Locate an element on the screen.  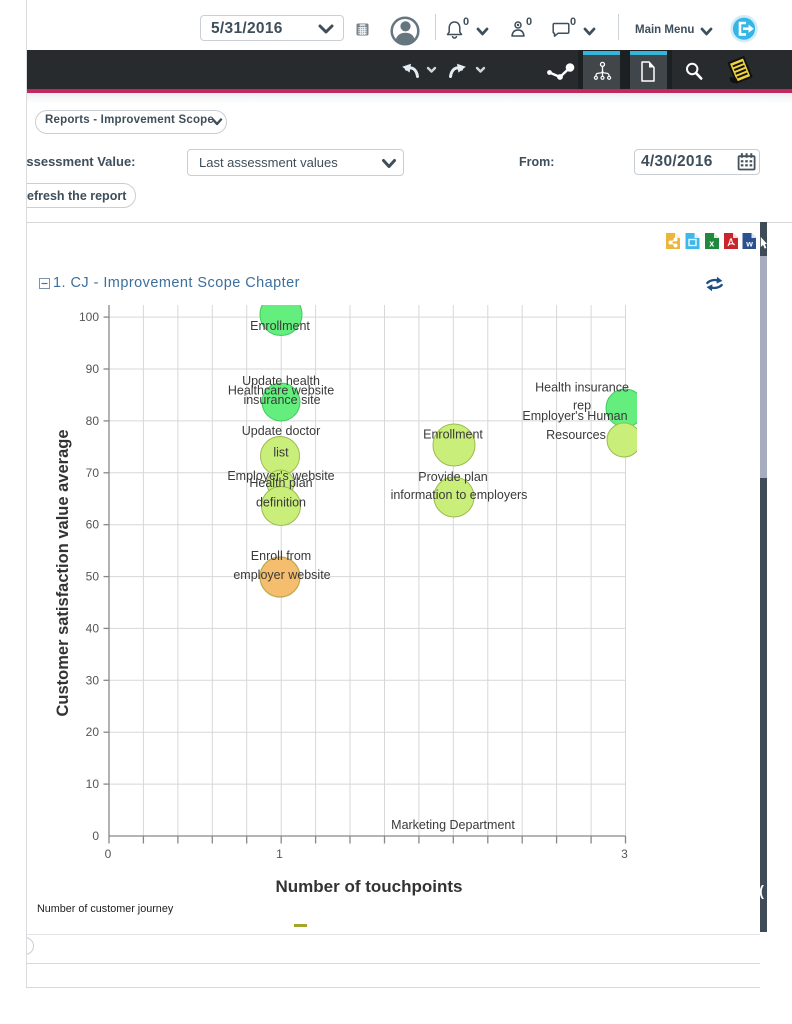
svg-text: x is located at coordinates (711, 244).